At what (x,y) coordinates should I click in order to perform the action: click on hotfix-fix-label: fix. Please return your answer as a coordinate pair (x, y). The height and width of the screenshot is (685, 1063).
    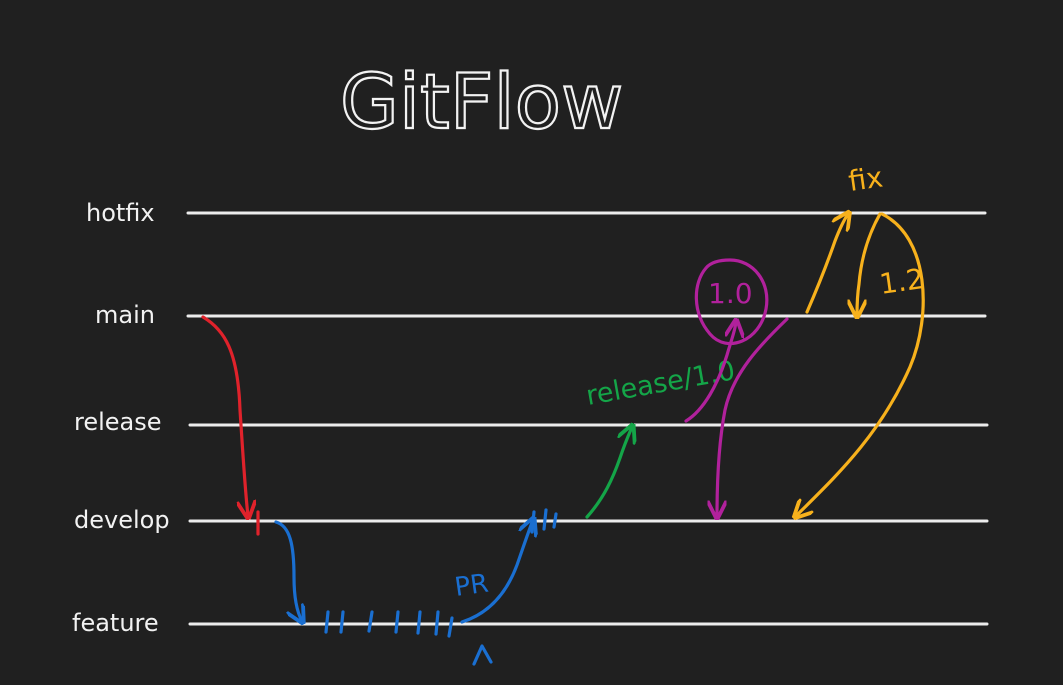
    Looking at the image, I should click on (865, 178).